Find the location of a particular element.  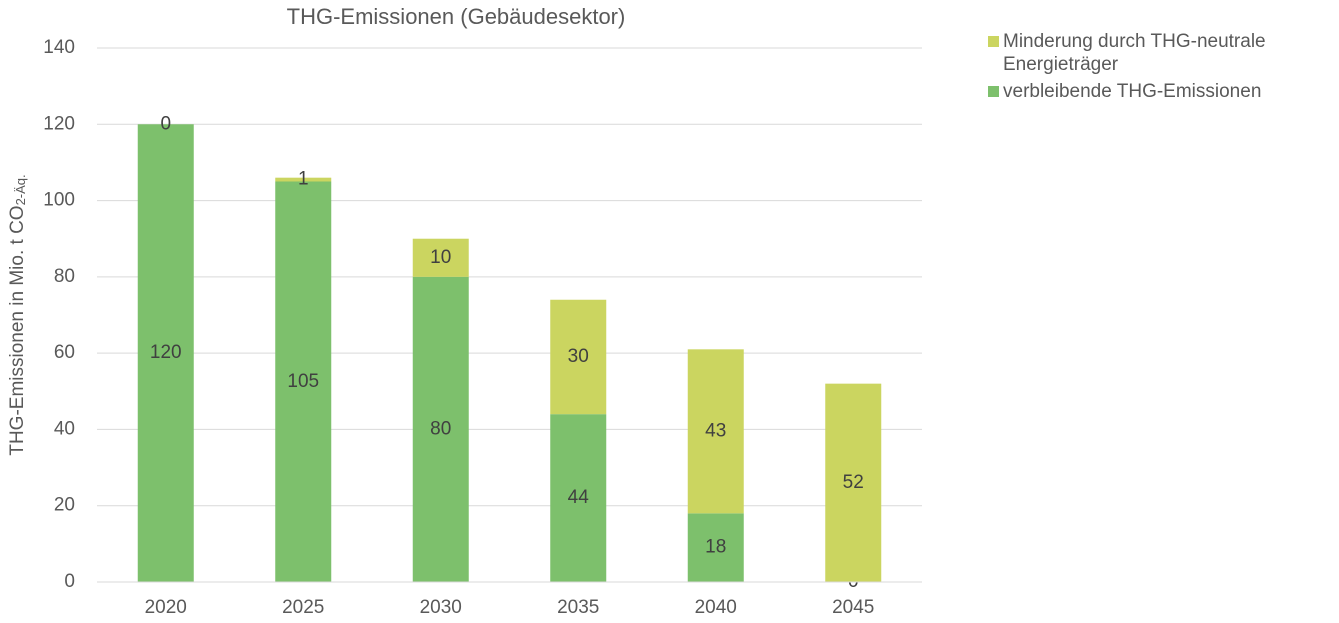

data-label: 44 is located at coordinates (579, 497).